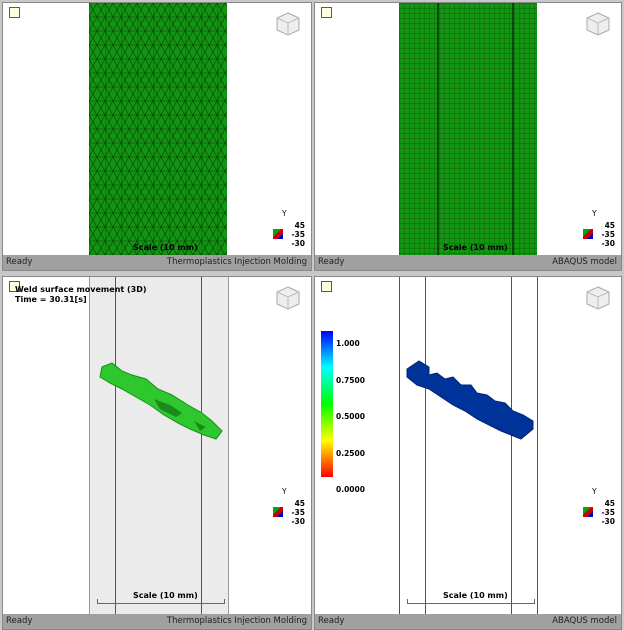 The width and height of the screenshot is (624, 630). Describe the element at coordinates (470, 400) in the screenshot. I see `abaqus-weld-model` at that location.